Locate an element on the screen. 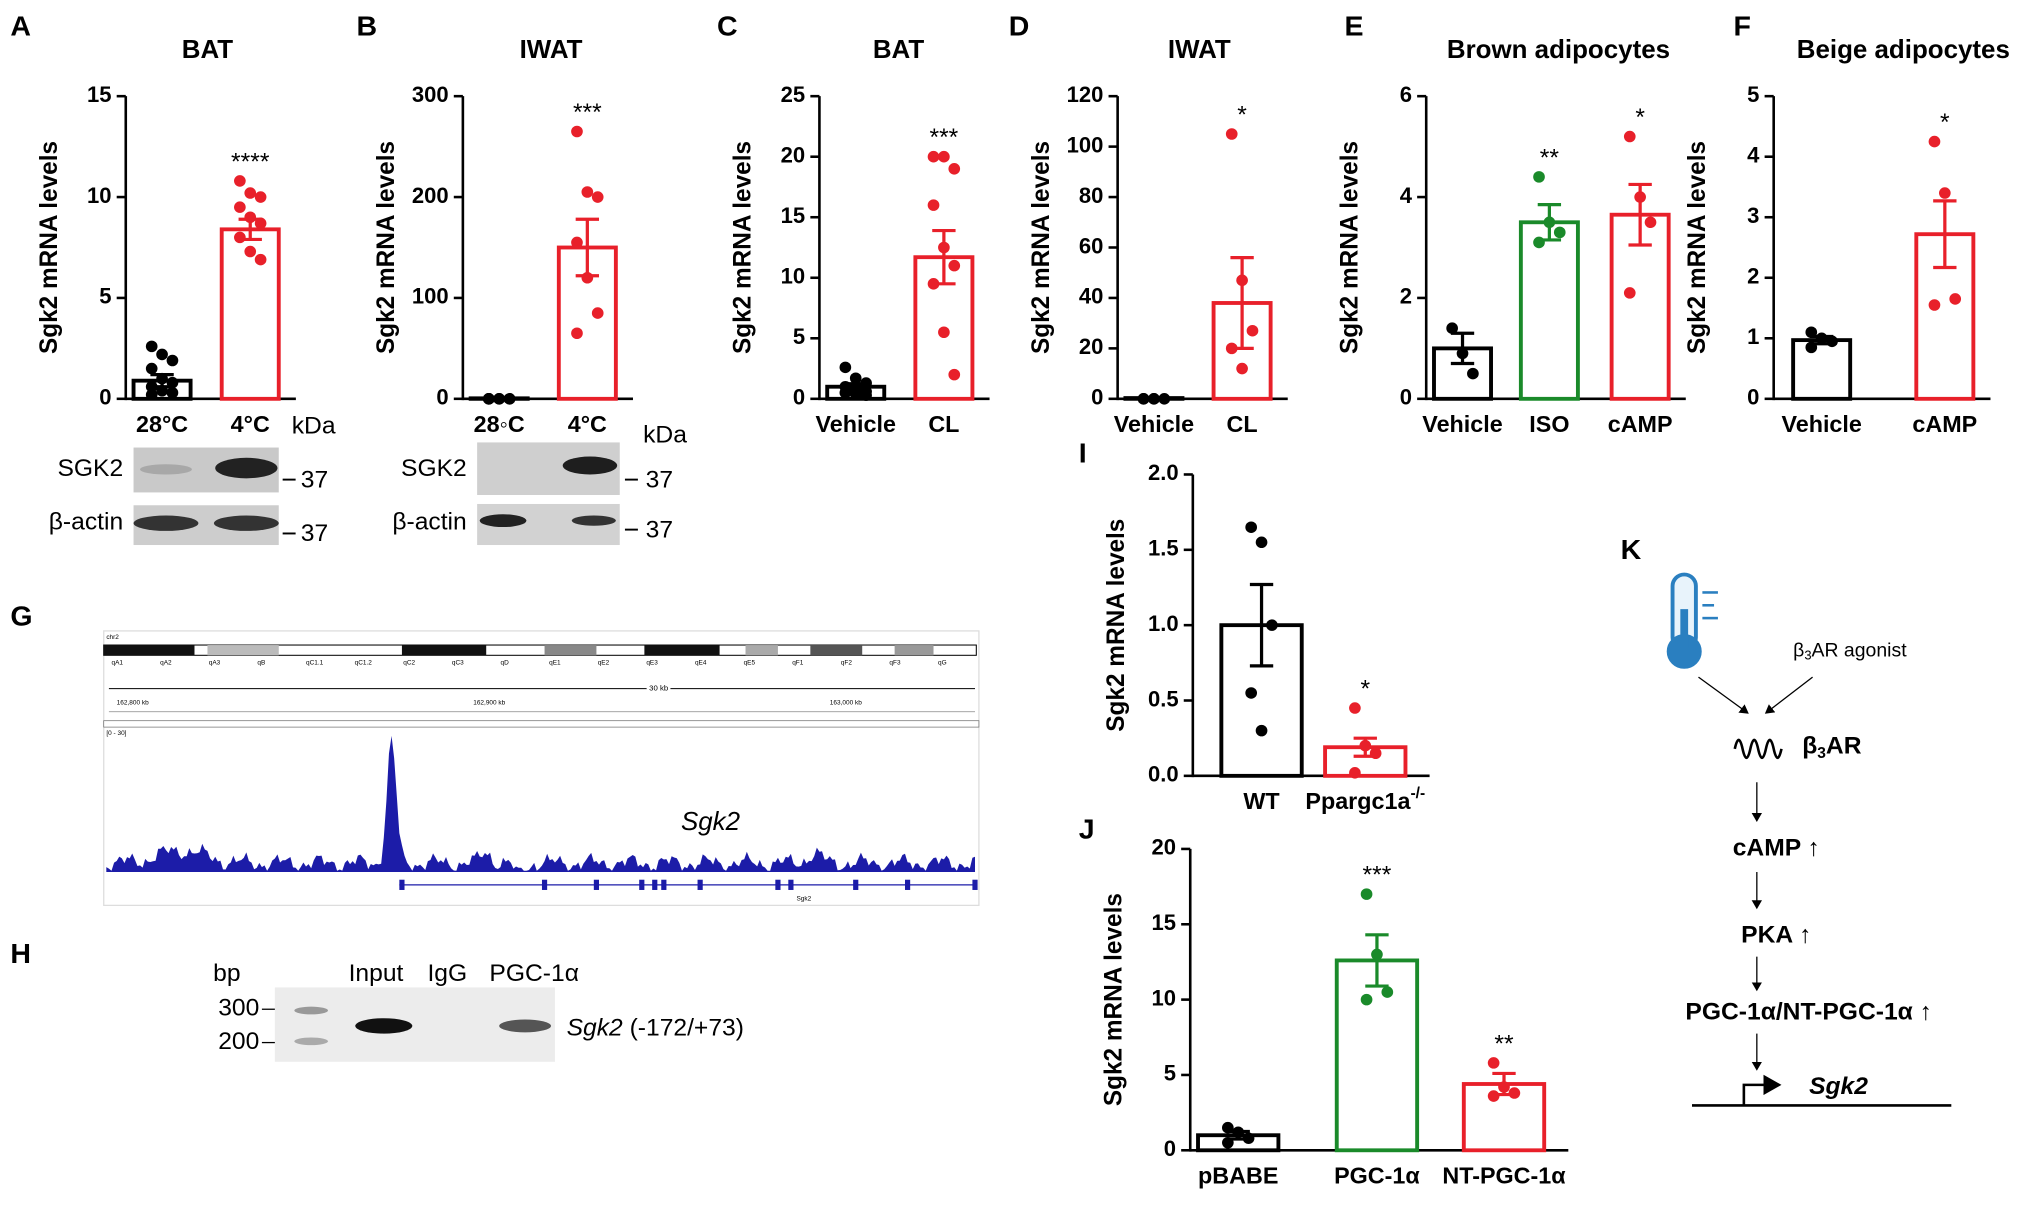 This screenshot has width=2033, height=1208. track-range: [0 - 30] is located at coordinates (116, 733).